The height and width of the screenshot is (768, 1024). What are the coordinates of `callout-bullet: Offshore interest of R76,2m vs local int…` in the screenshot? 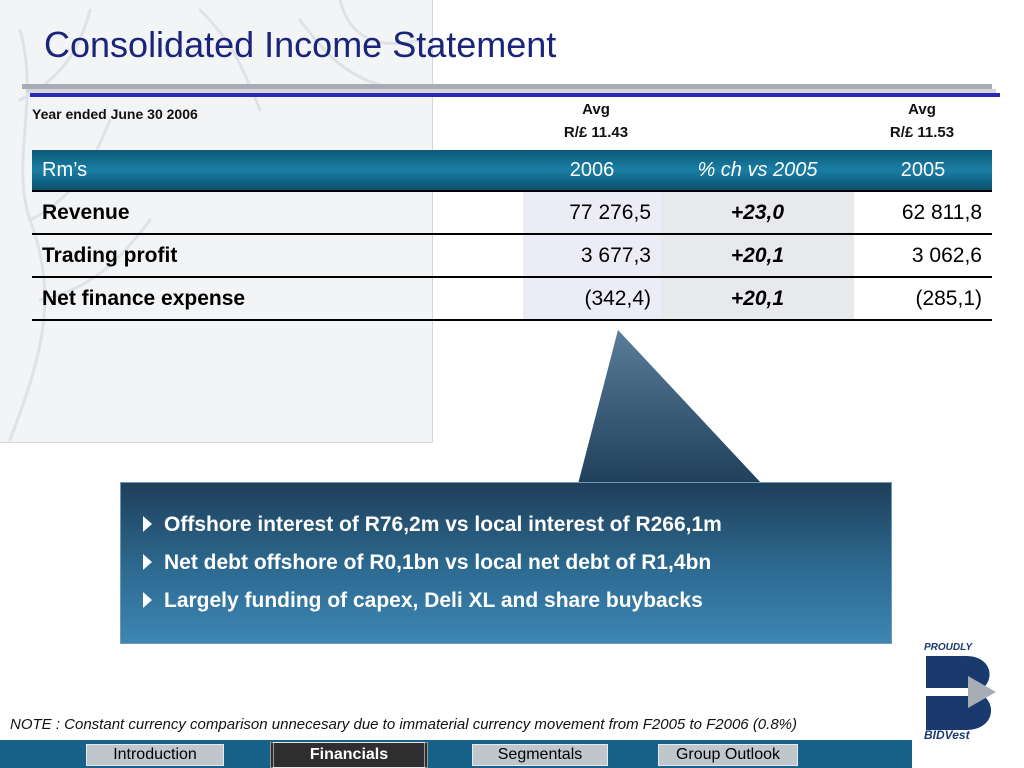 It's located at (517, 532).